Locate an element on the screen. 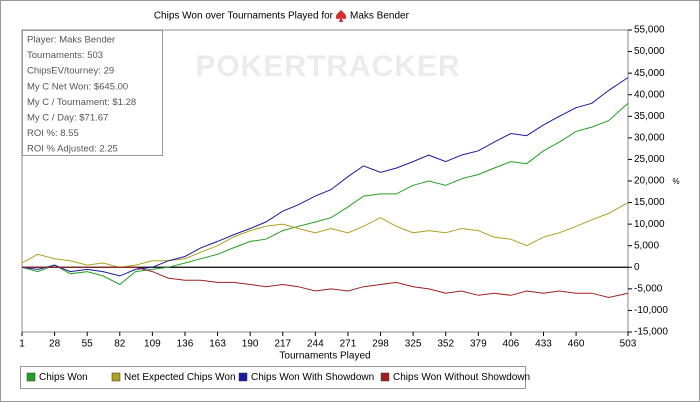 This screenshot has height=402, width=700. x-tick-label: 28 is located at coordinates (55, 344).